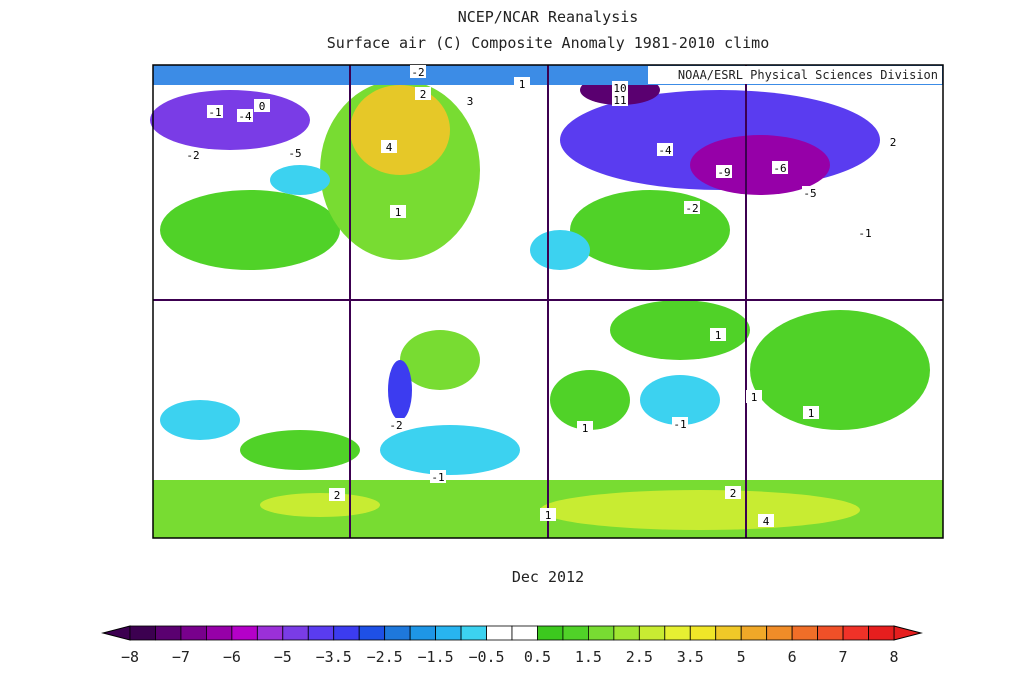  Describe the element at coordinates (808, 75) in the screenshot. I see `credit: NOAA/ESRL Physical Sciences Division` at that location.